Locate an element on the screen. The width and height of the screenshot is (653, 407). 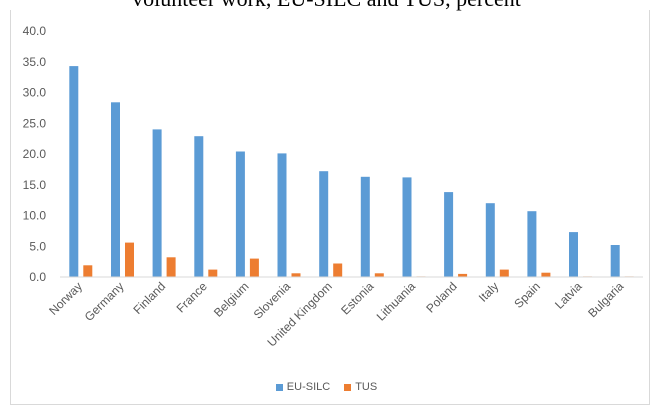
bar-tus-poland is located at coordinates (463, 275).